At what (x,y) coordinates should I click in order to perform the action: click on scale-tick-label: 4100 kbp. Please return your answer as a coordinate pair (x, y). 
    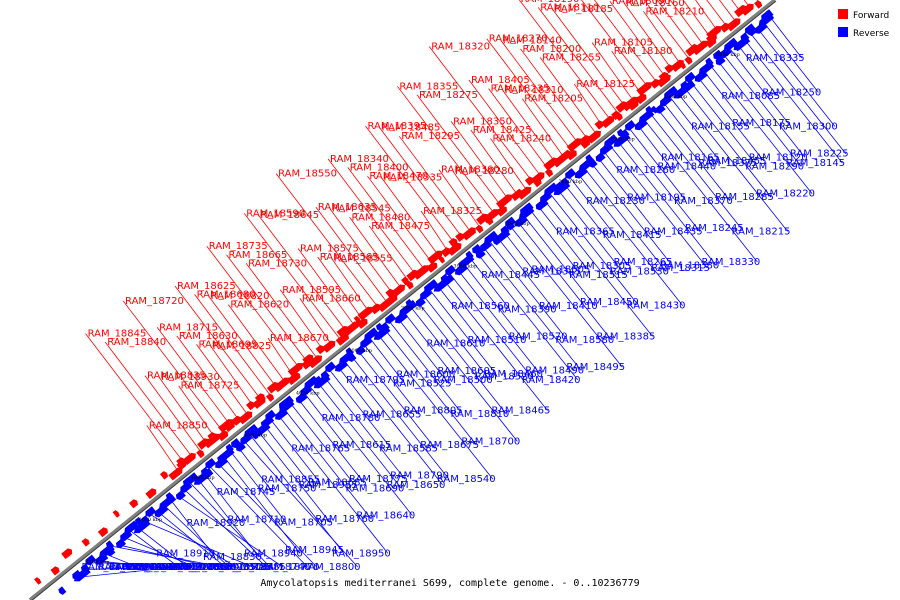
    Looking at the image, I should click on (98, 563).